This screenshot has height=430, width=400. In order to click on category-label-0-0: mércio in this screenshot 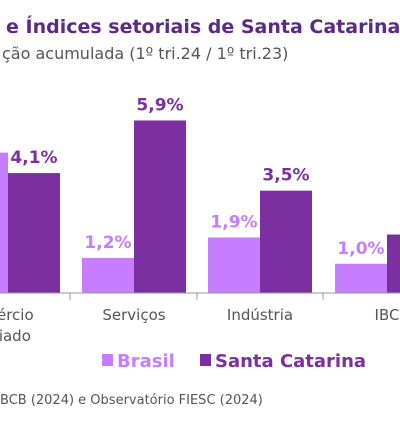, I will do `click(17, 315)`.